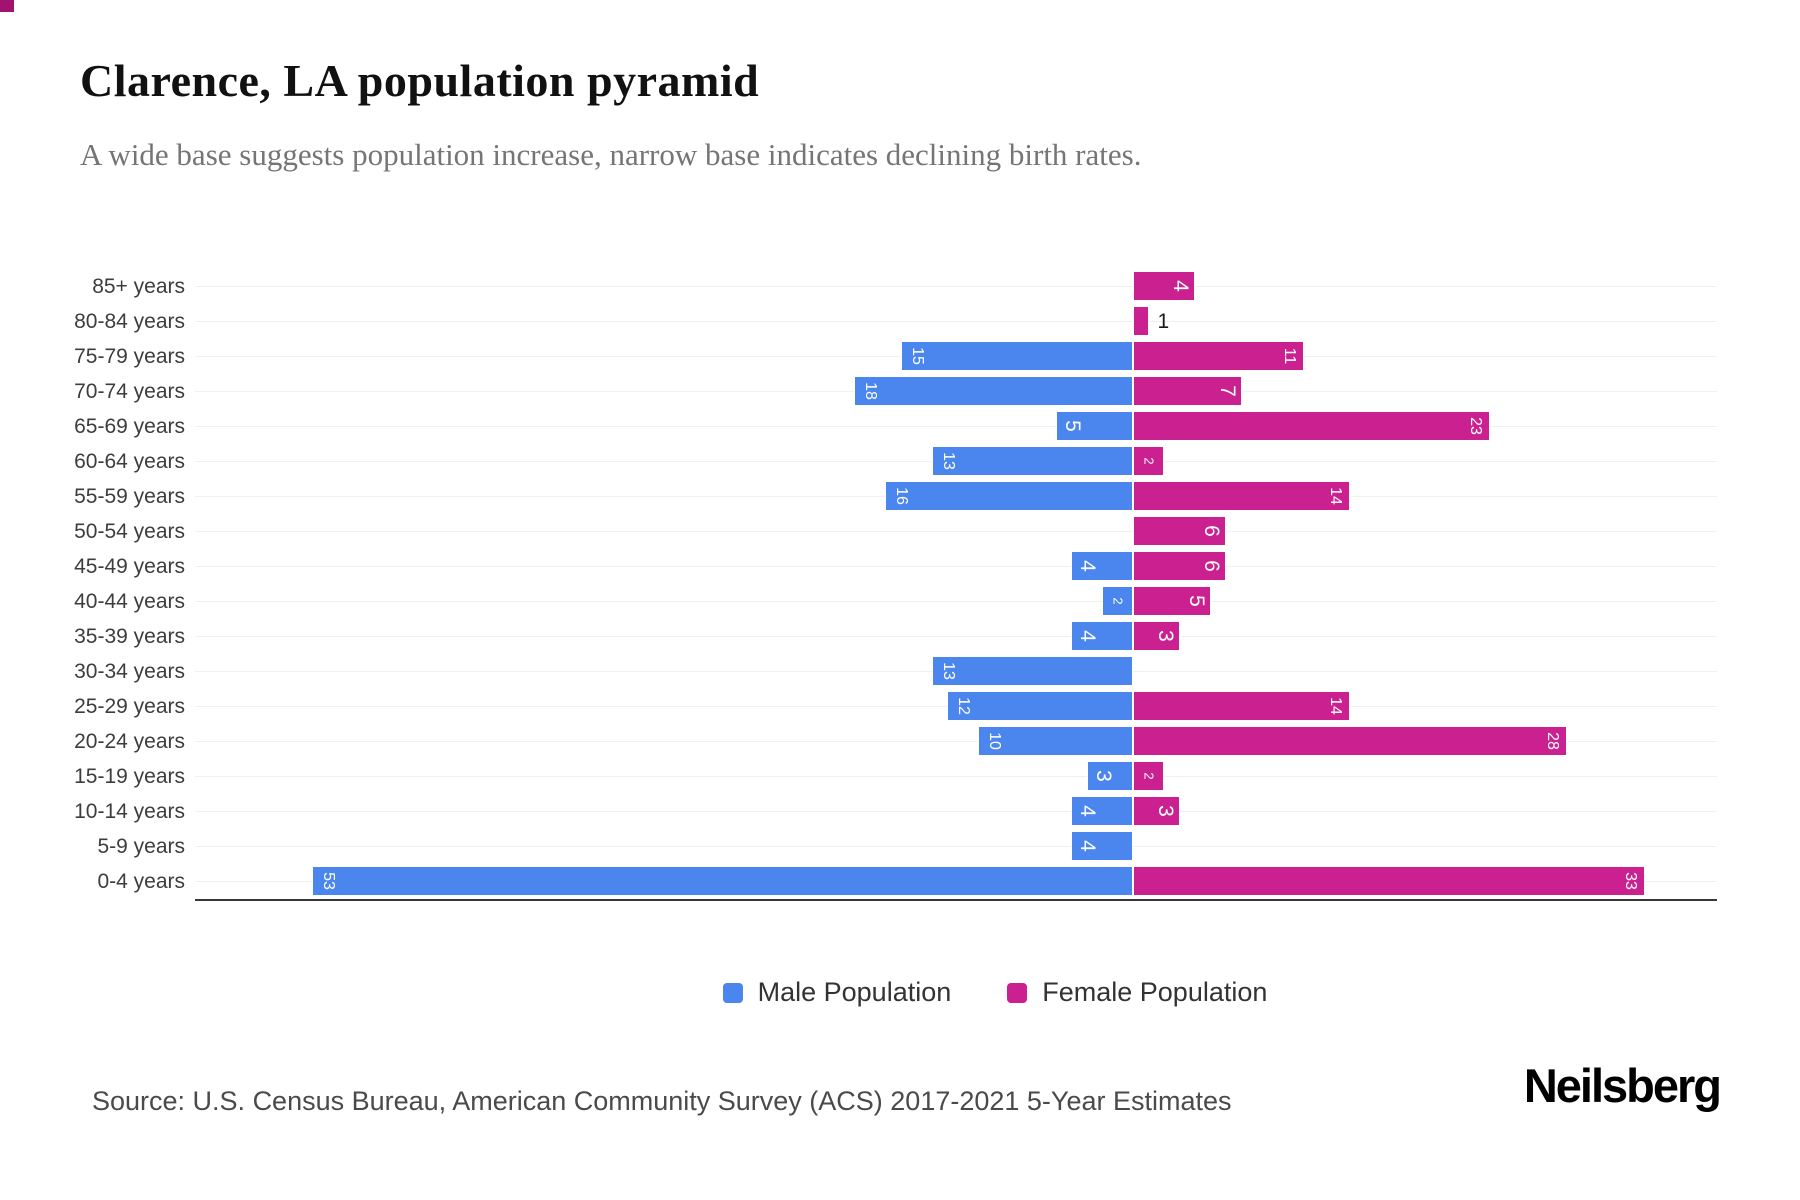  What do you see at coordinates (129, 776) in the screenshot?
I see `age-group-label: 15-19 years` at bounding box center [129, 776].